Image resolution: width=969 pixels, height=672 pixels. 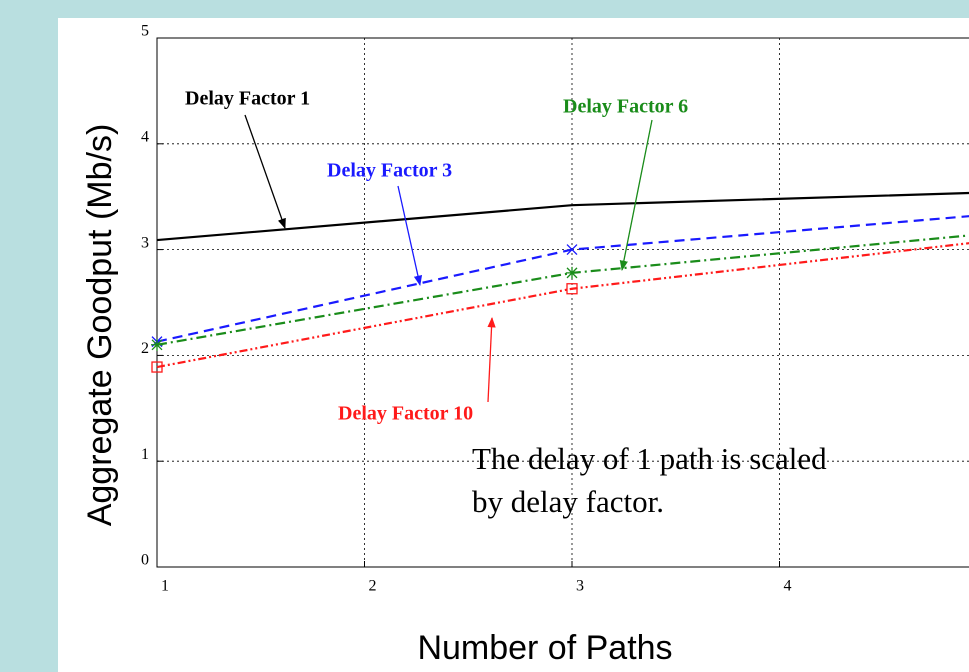 What do you see at coordinates (145, 136) in the screenshot?
I see `y-tick-label: 4` at bounding box center [145, 136].